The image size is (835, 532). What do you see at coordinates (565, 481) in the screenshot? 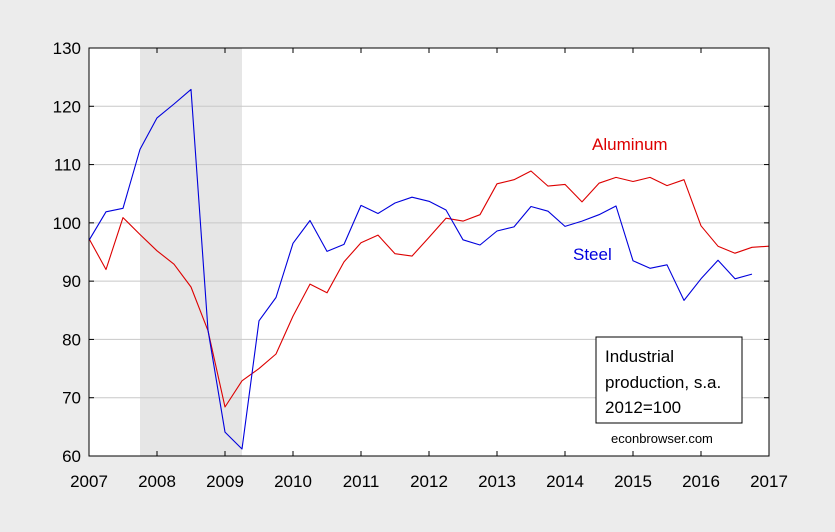
I see `x-tick-label-2014: 2014` at bounding box center [565, 481].